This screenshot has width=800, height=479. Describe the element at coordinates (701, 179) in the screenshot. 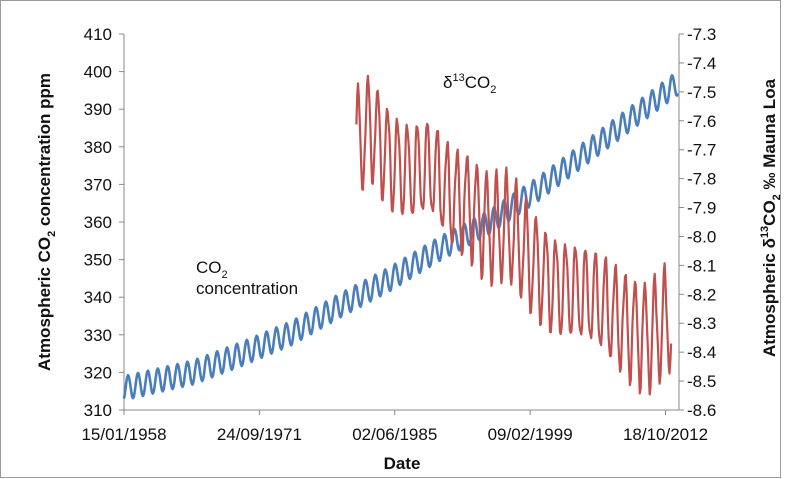

I see `right-y-tick-label: -7.8` at that location.